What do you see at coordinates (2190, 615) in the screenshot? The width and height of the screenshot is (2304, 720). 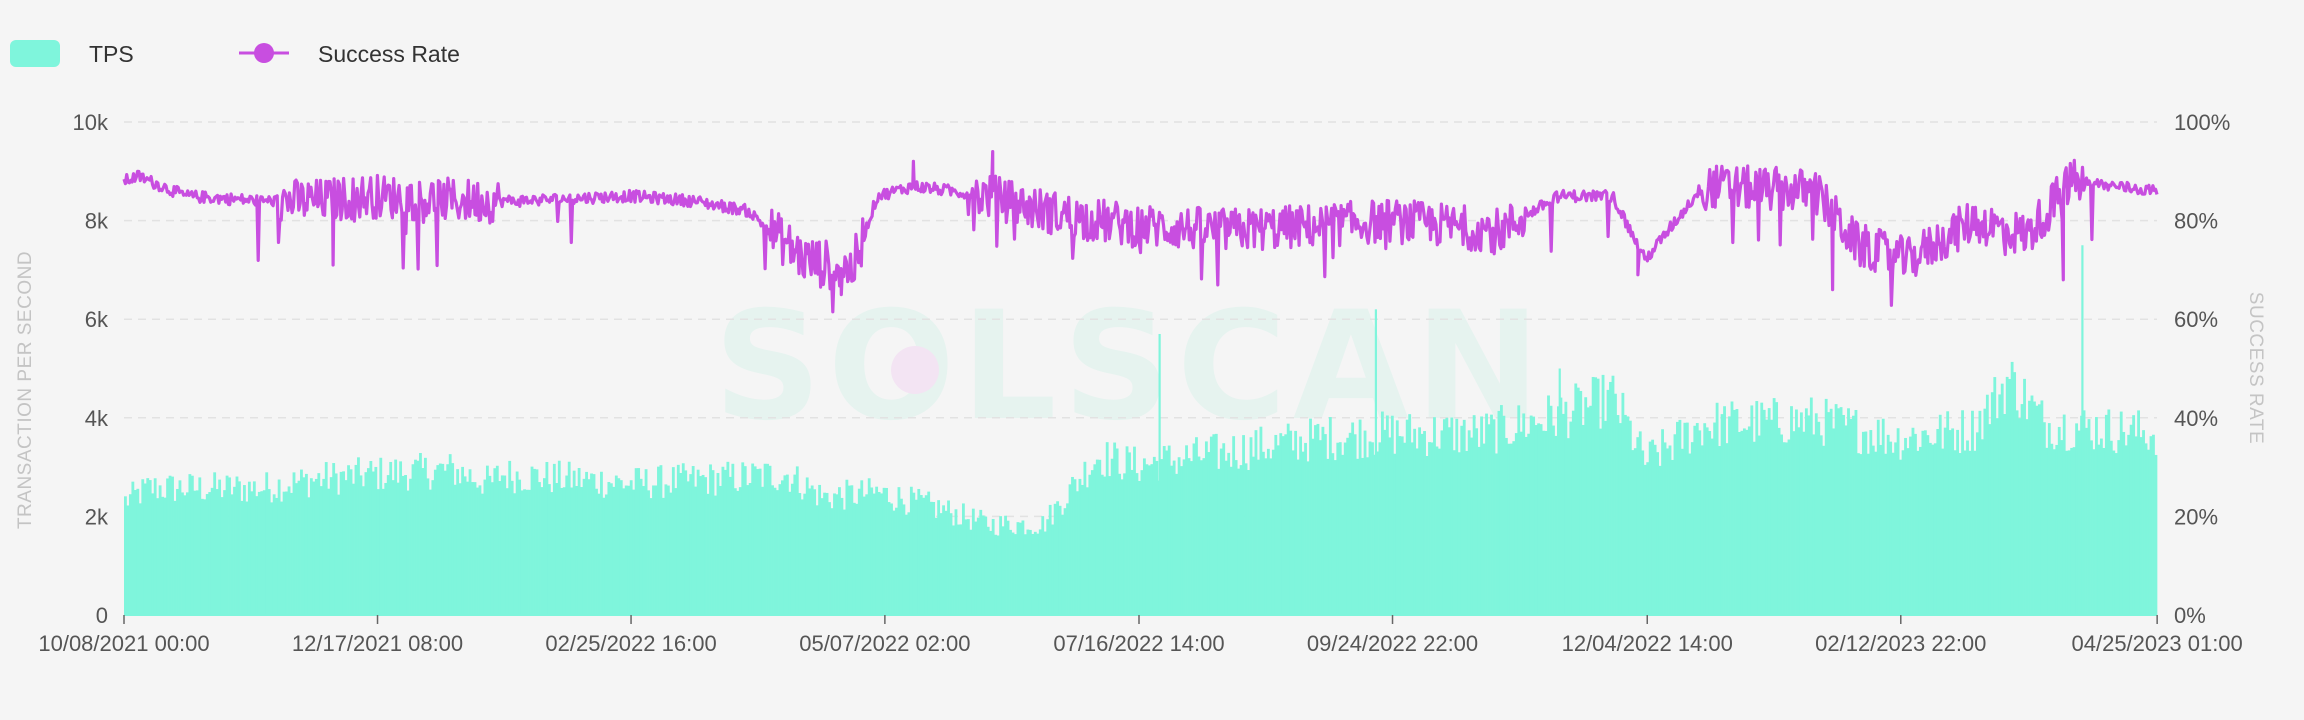 I see `right-tick-label: 0%` at bounding box center [2190, 615].